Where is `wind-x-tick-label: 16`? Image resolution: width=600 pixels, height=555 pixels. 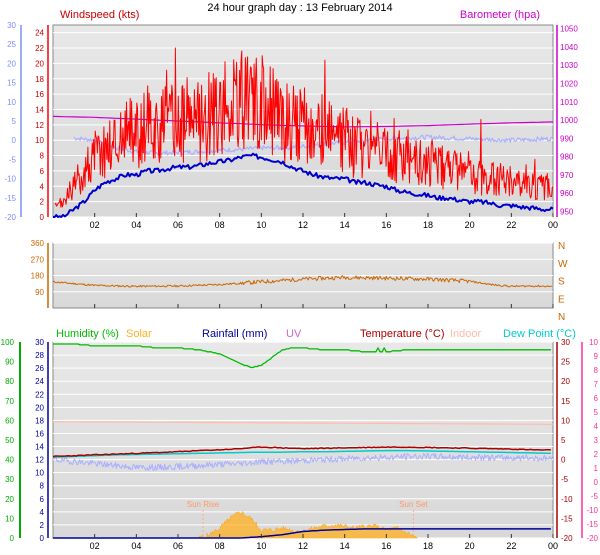 wind-x-tick-label: 16 is located at coordinates (386, 225).